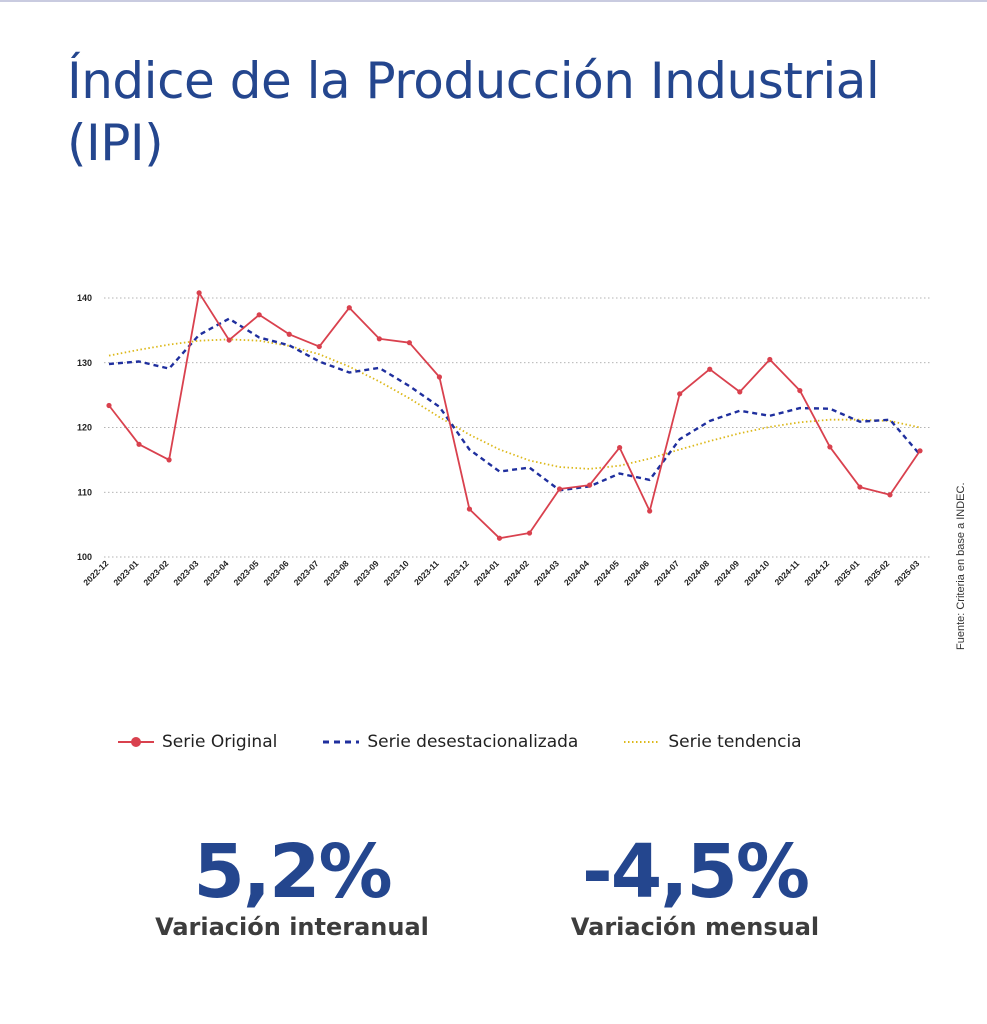 Image resolution: width=987 pixels, height=1024 pixels. What do you see at coordinates (155, 572) in the screenshot?
I see `x-tick-label: 2023-02` at bounding box center [155, 572].